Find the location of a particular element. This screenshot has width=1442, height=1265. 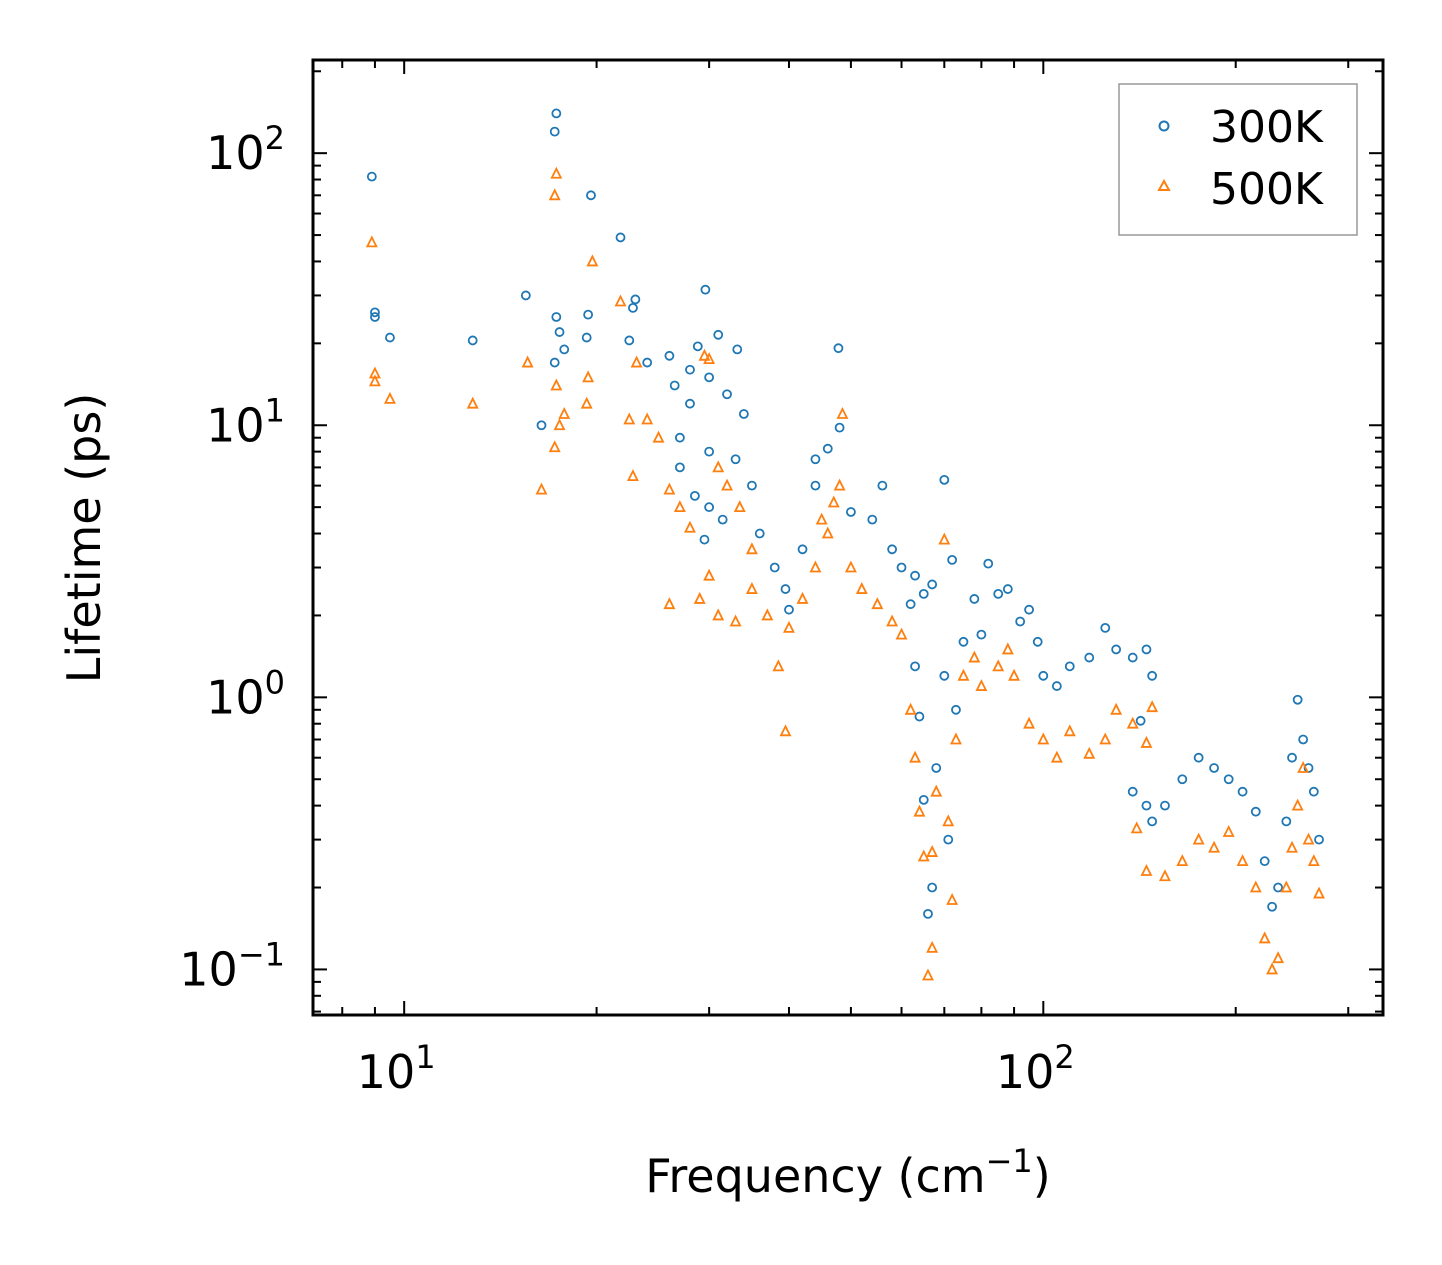

legend-box is located at coordinates (1238, 159).